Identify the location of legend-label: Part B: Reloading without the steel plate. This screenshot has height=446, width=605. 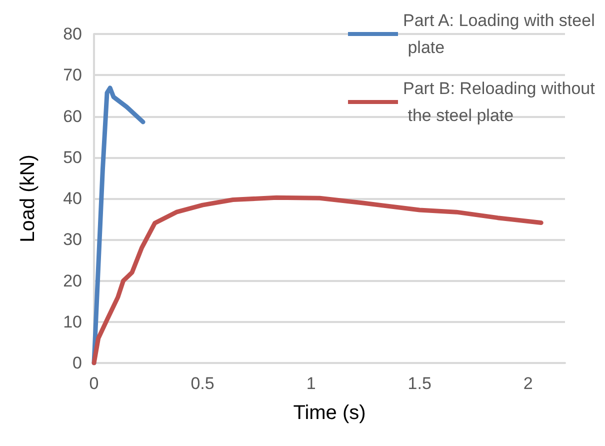
(499, 102).